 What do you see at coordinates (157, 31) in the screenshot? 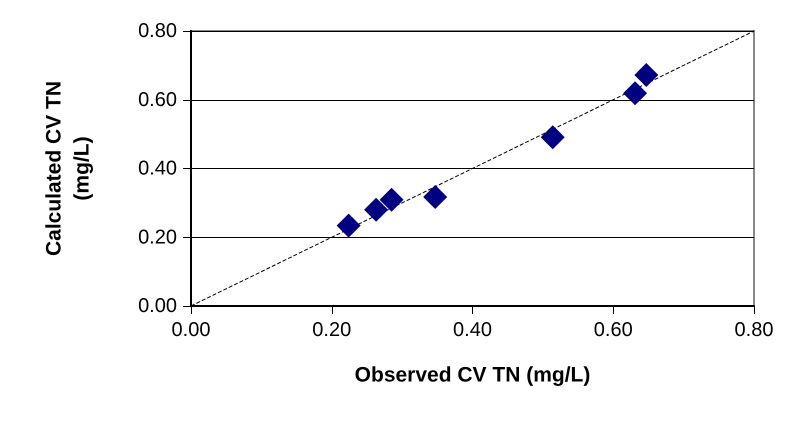
I see `y-tick-label: 0.80` at bounding box center [157, 31].